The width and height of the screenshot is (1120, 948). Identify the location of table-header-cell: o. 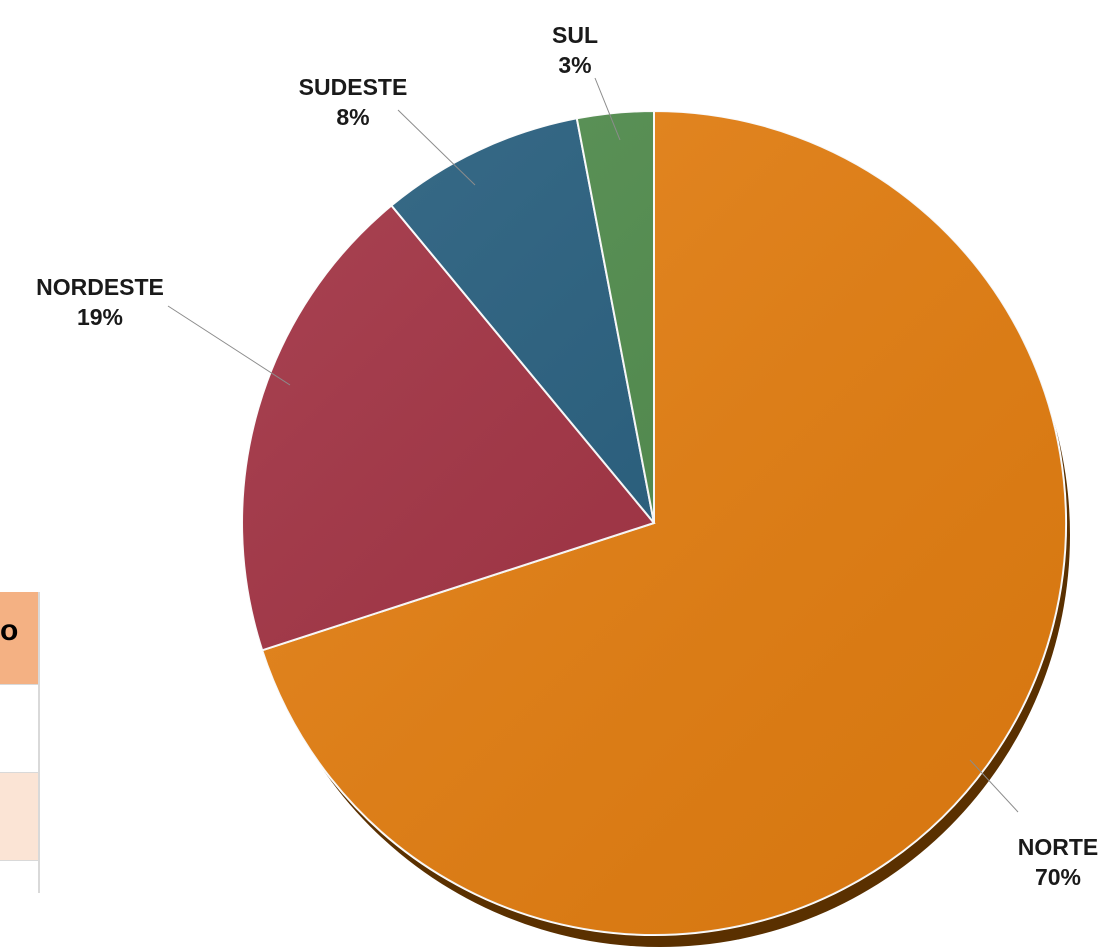
(20, 638).